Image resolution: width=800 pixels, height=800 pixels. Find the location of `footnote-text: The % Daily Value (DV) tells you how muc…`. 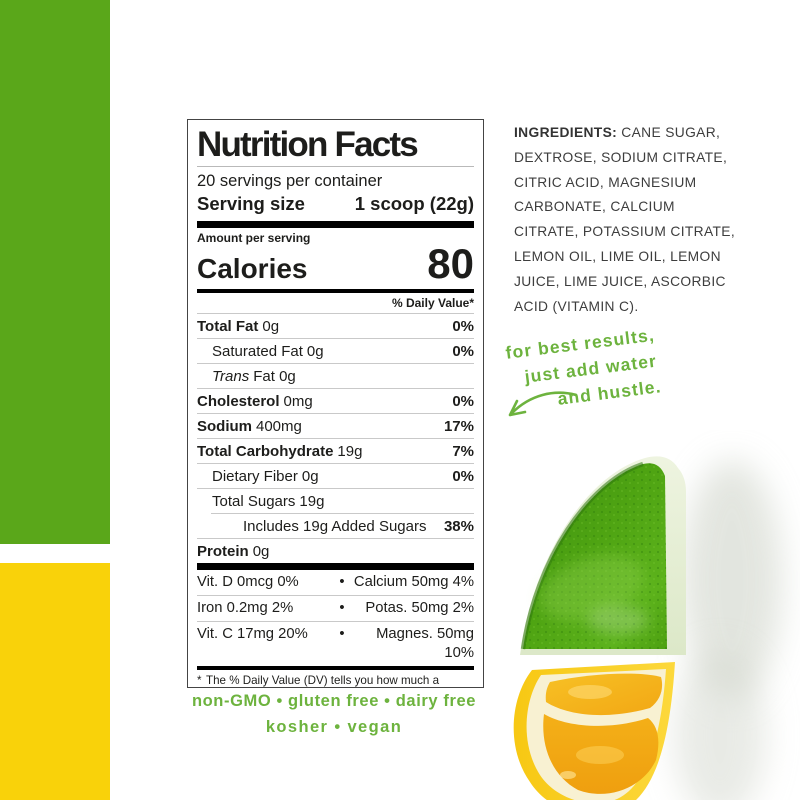

footnote-text: The % Daily Value (DV) tells you how muc… is located at coordinates (323, 680).